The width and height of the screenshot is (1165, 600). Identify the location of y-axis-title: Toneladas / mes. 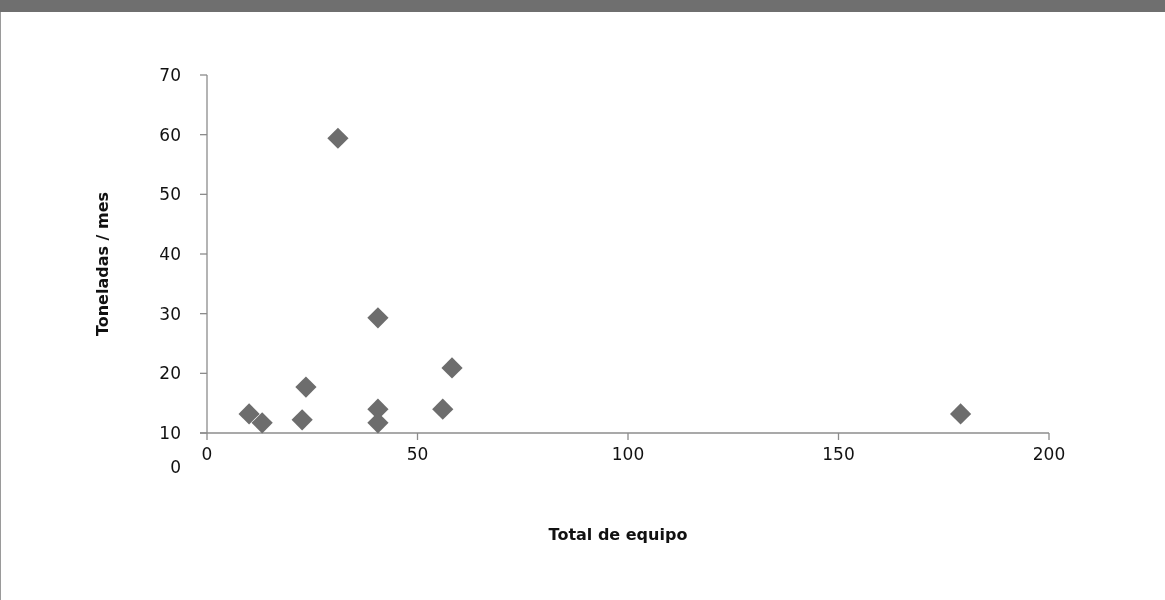
(102, 264).